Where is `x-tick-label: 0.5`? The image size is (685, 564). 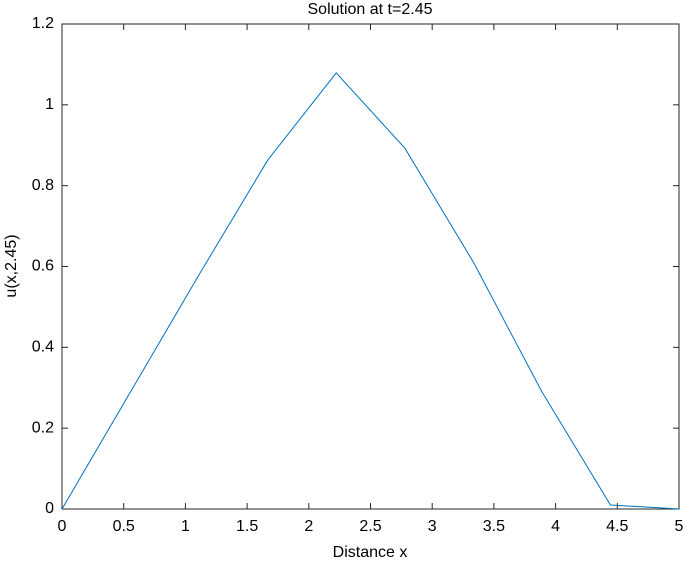
x-tick-label: 0.5 is located at coordinates (124, 526).